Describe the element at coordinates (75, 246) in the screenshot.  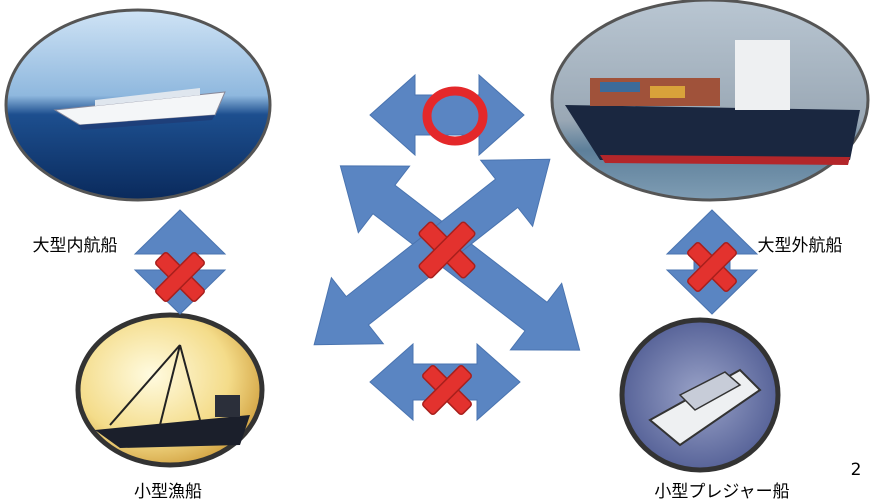
I see `node-label: 大型内航船` at that location.